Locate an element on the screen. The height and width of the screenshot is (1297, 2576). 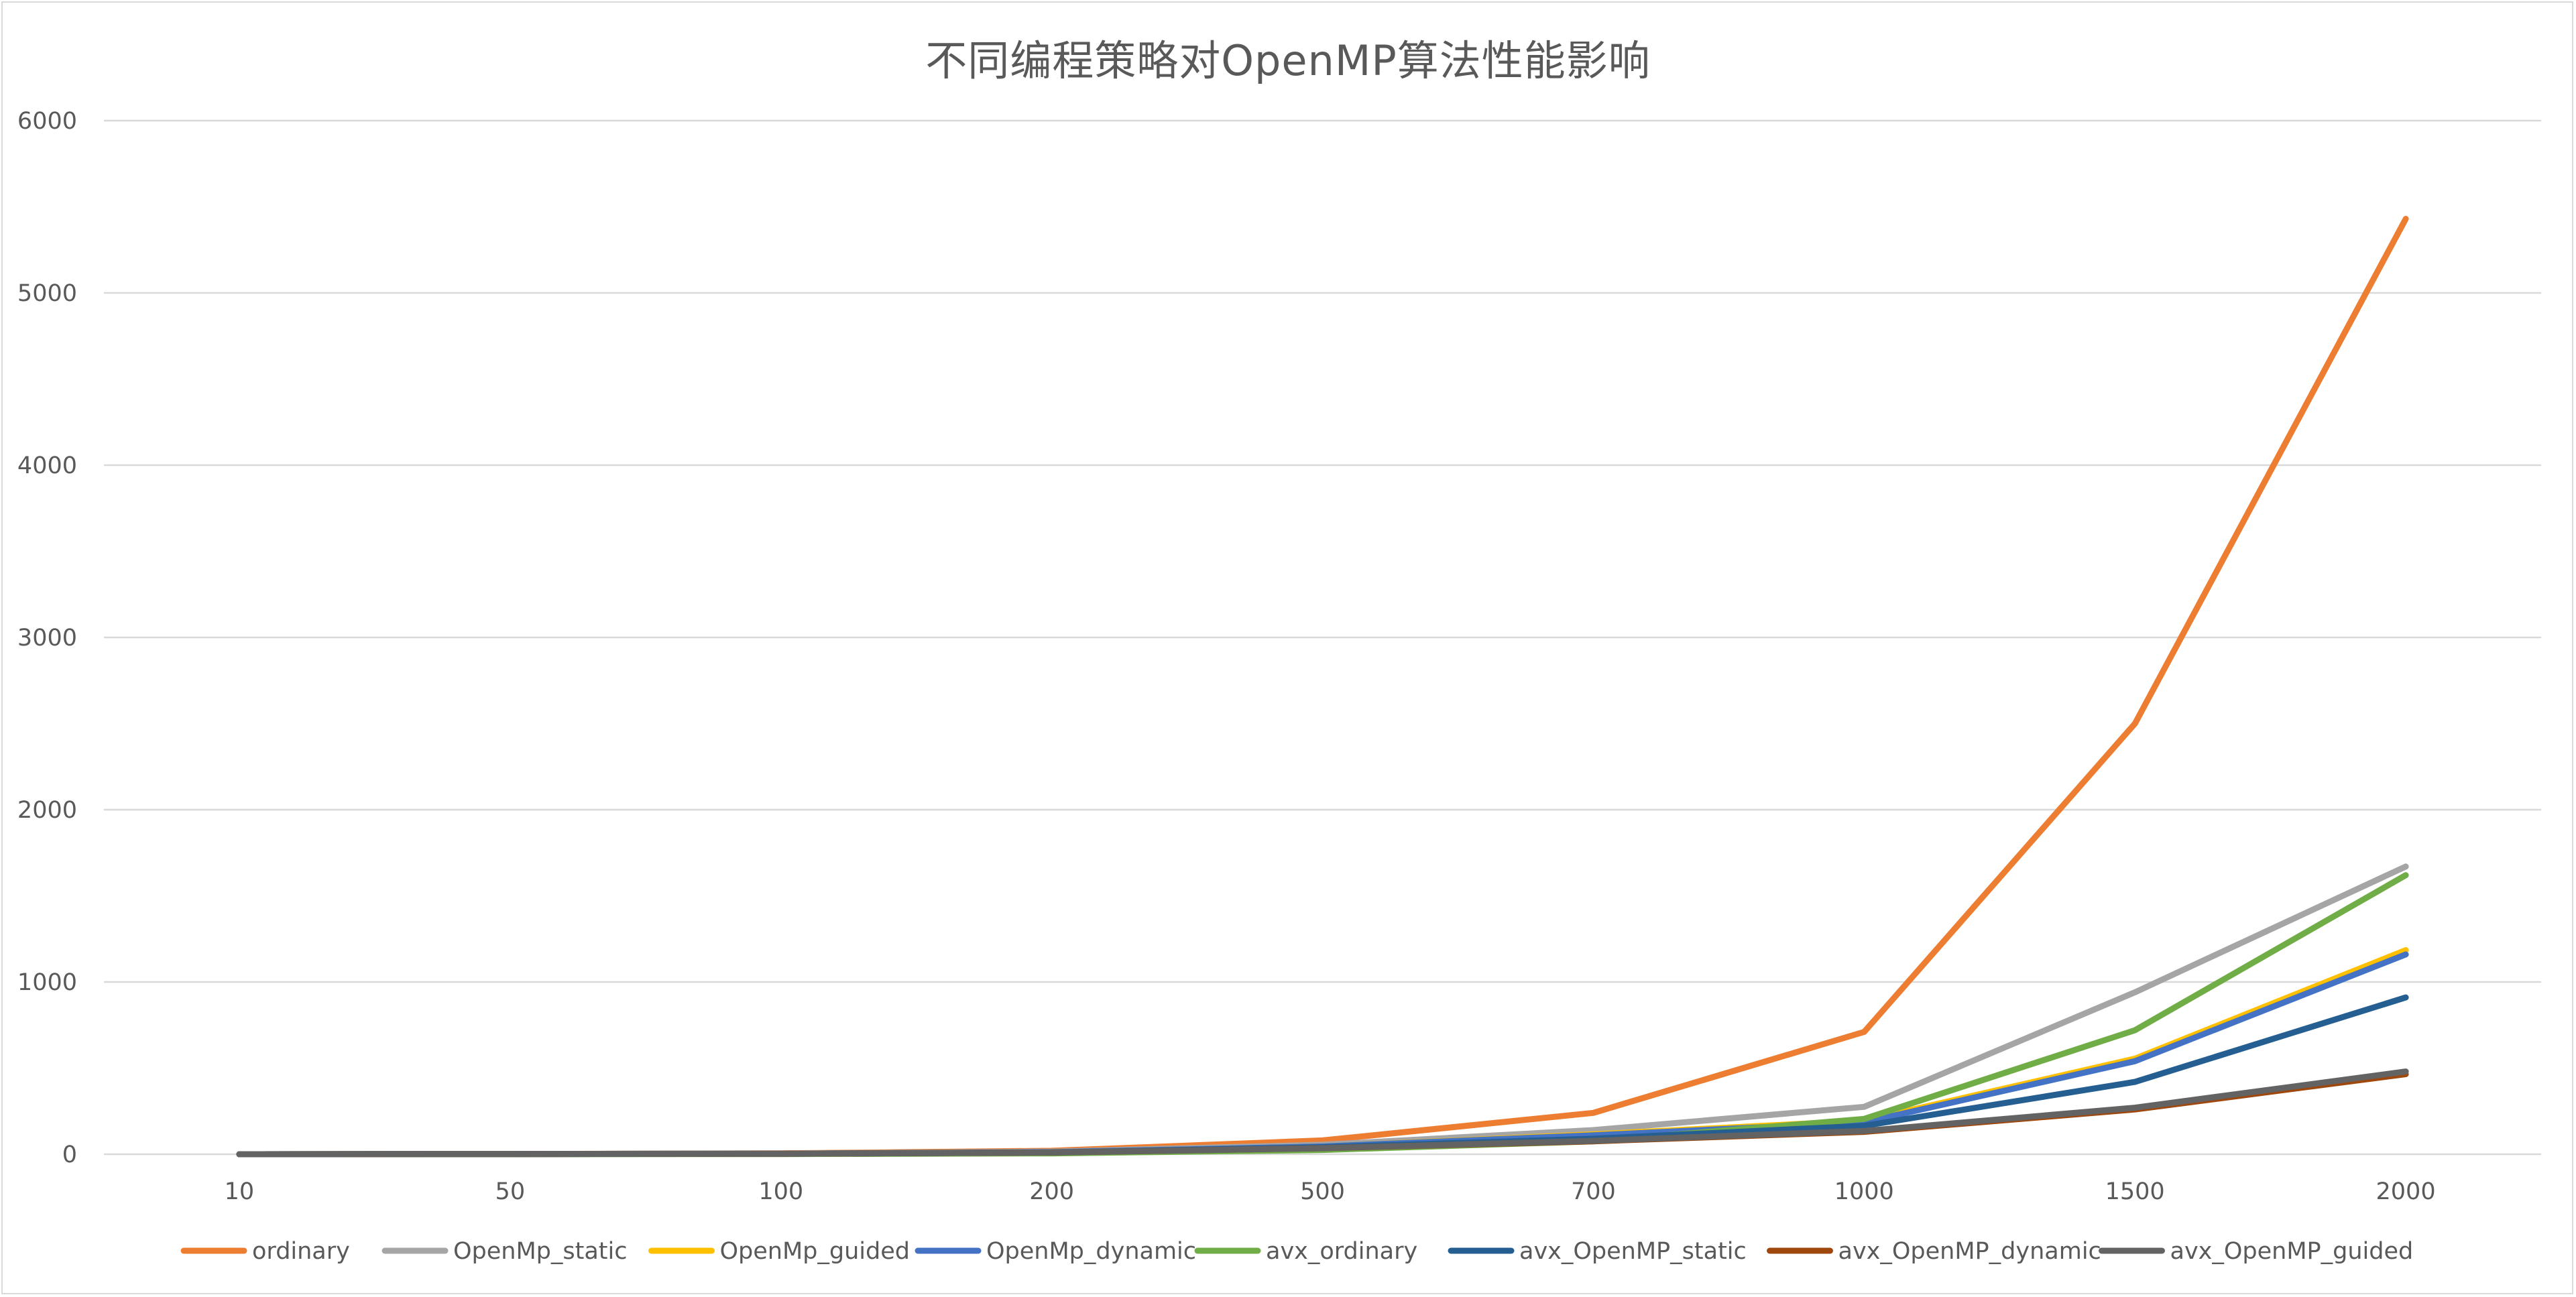
legend-item-ordinary: ordinary is located at coordinates (265, 1251).